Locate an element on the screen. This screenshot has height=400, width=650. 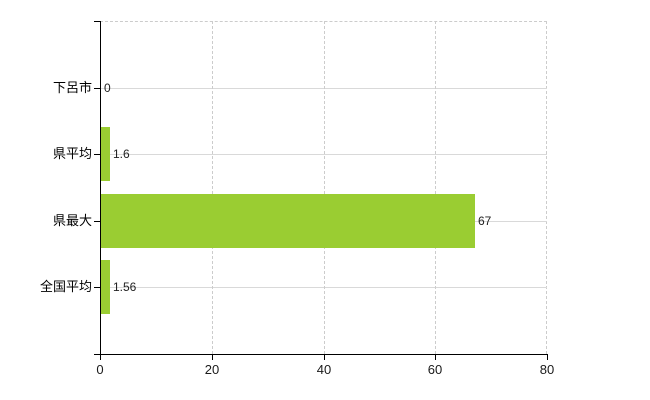
x-tick-label-0: 0 is located at coordinates (100, 369).